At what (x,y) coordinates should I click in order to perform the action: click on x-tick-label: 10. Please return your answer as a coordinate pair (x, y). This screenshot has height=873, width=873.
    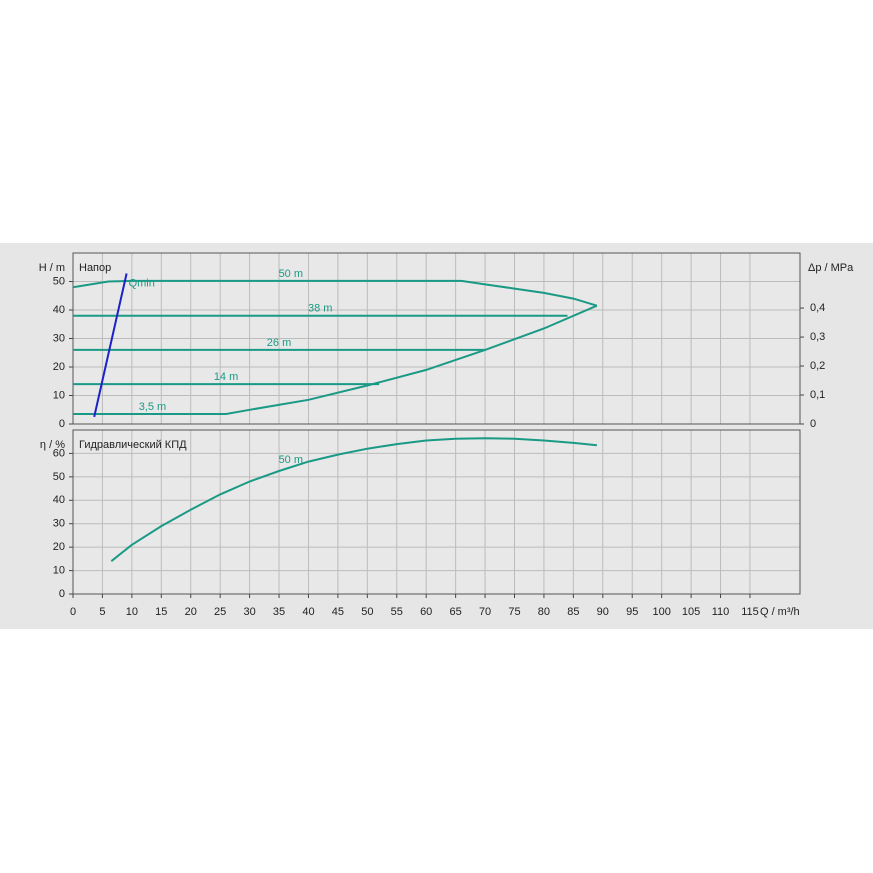
    Looking at the image, I should click on (132, 612).